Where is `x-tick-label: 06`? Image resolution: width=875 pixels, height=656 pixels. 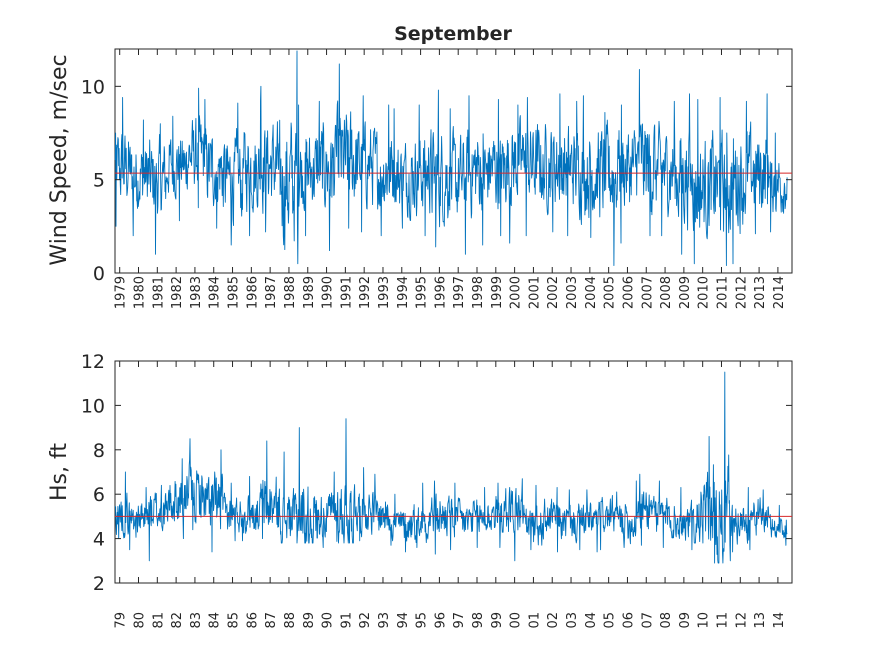 x-tick-label: 06 is located at coordinates (628, 620).